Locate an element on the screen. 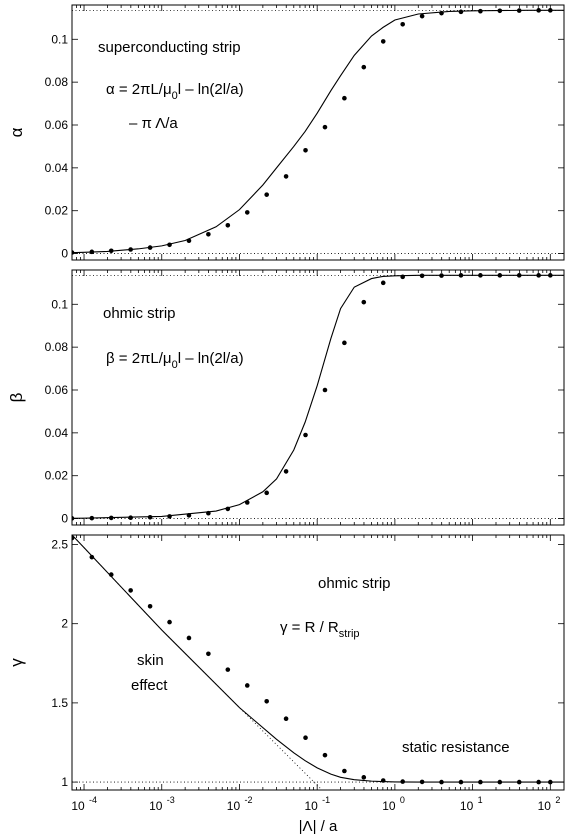 The image size is (569, 836). x-tick-label-exponent: -2 is located at coordinates (248, 800).